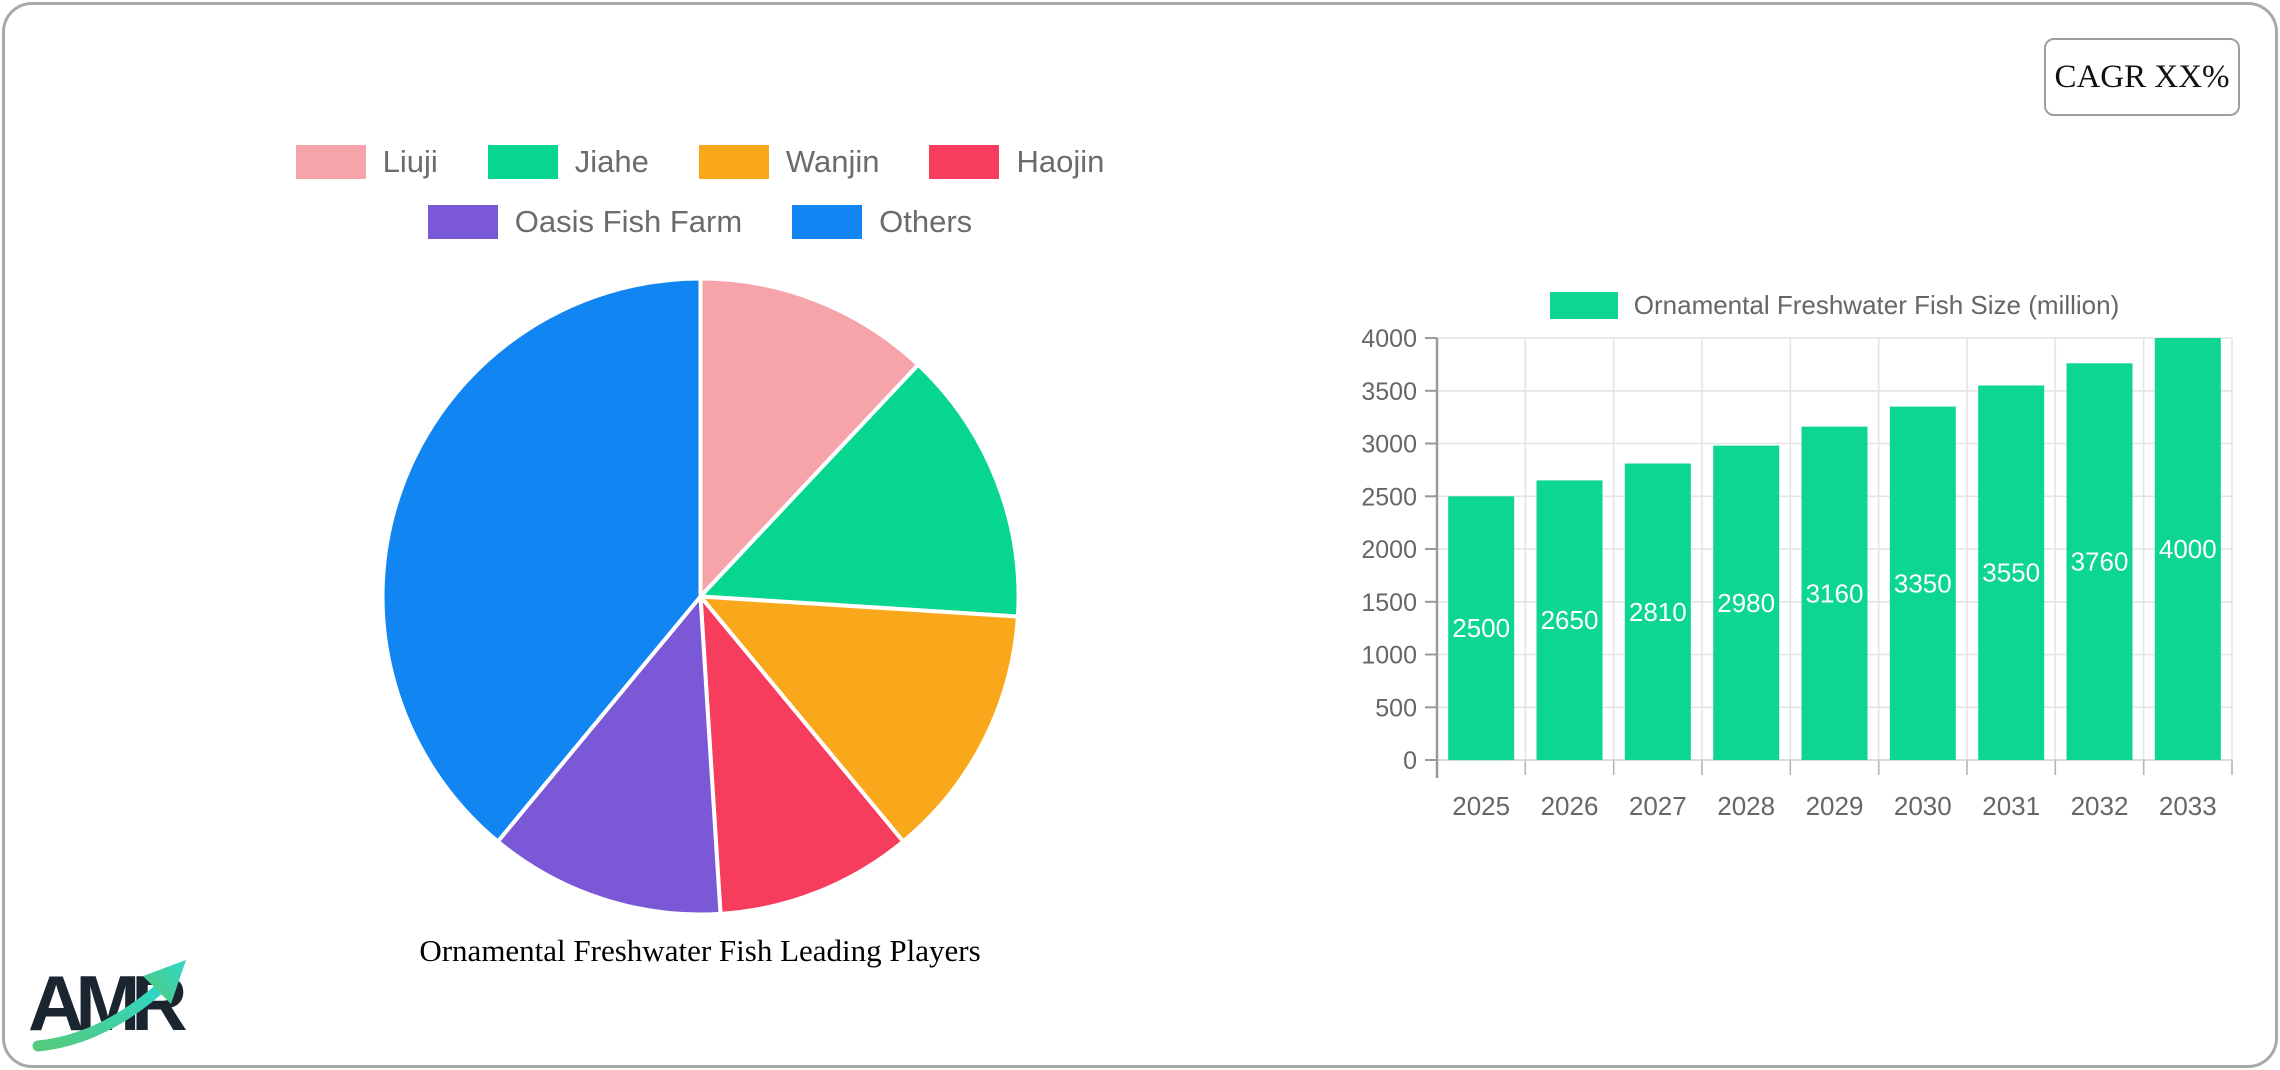 The image size is (2280, 1070). Describe the element at coordinates (541, 560) in the screenshot. I see `pie-slice-others` at that location.